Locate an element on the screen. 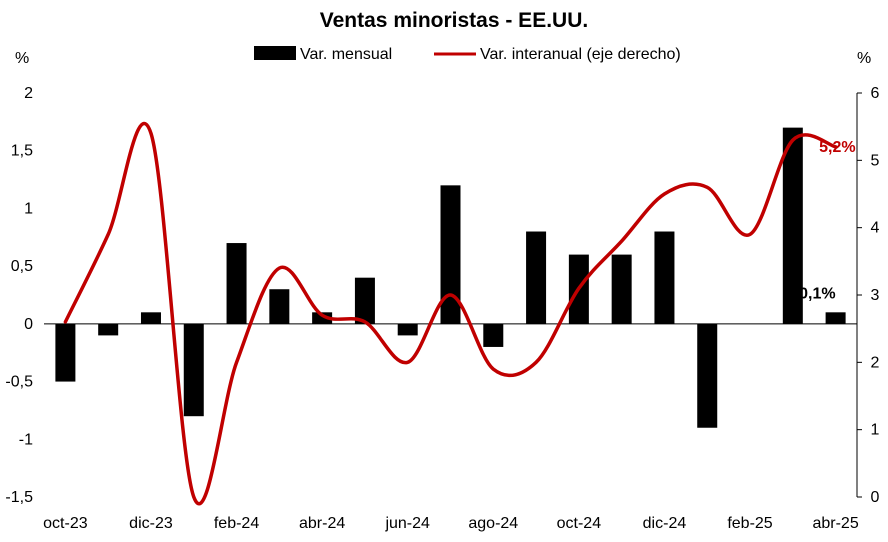 Image resolution: width=888 pixels, height=542 pixels. x-tick-label: oct-23 is located at coordinates (65, 523).